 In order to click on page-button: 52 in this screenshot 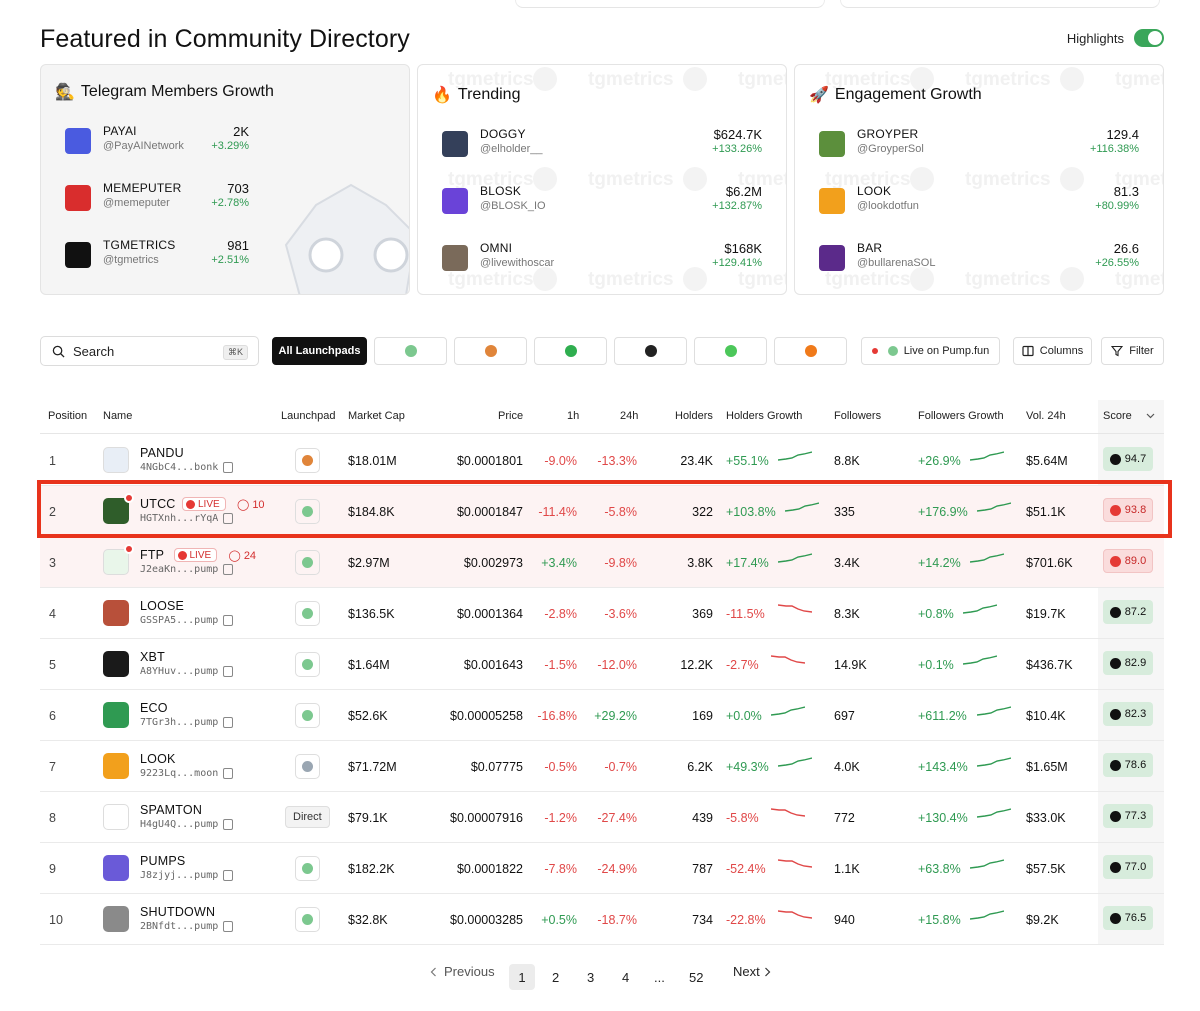, I will do `click(696, 977)`.